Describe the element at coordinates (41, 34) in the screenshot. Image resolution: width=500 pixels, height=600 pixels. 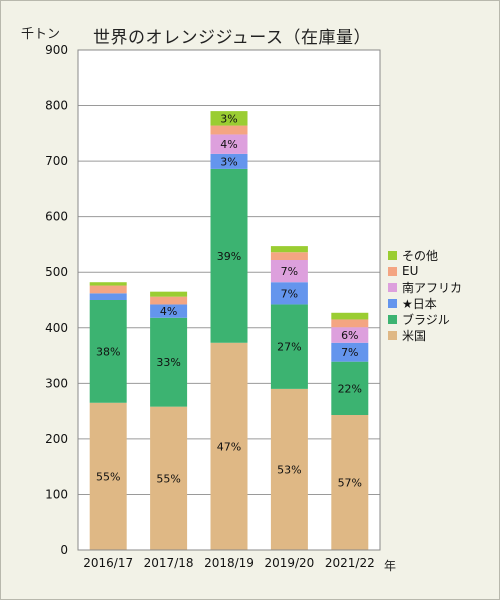
I see `y-axis-unit: 千トン` at that location.